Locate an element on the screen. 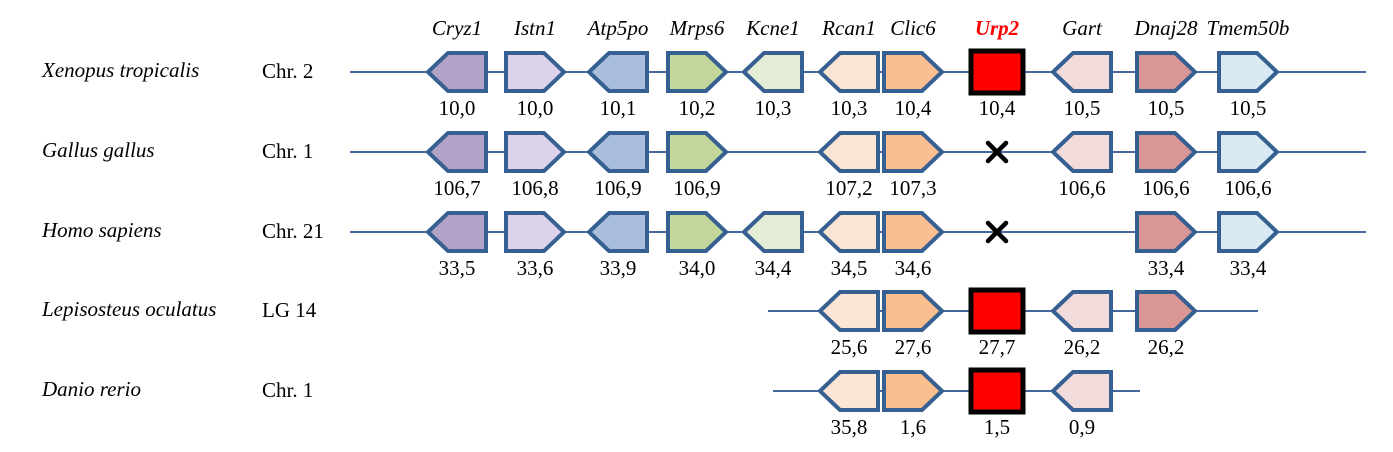 The height and width of the screenshot is (452, 1393). gene-position-value: 34,6 is located at coordinates (913, 268).